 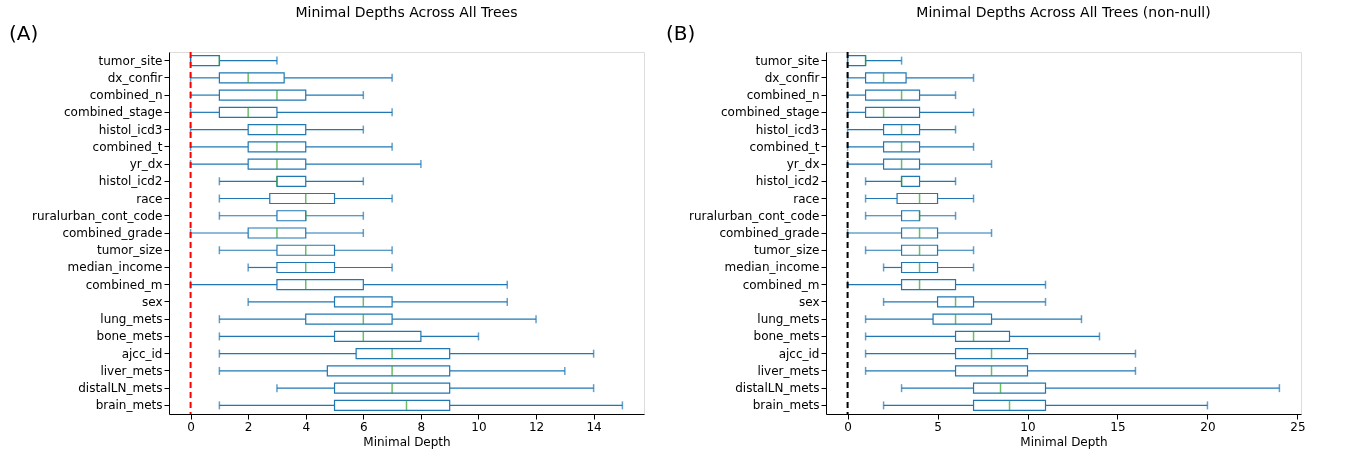 I want to click on x-tick-label: 4, so click(x=306, y=426).